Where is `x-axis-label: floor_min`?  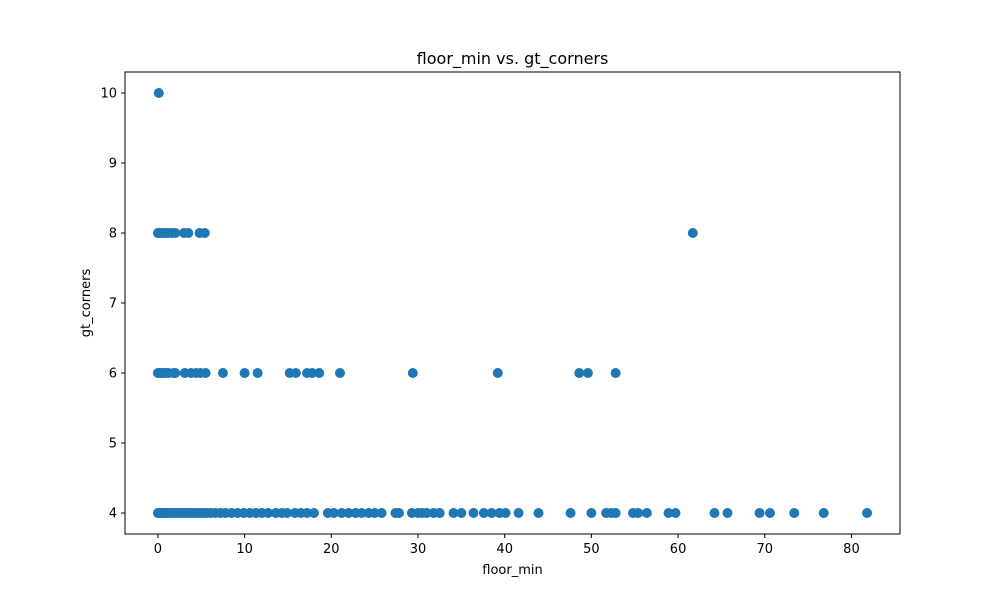
x-axis-label: floor_min is located at coordinates (512, 570).